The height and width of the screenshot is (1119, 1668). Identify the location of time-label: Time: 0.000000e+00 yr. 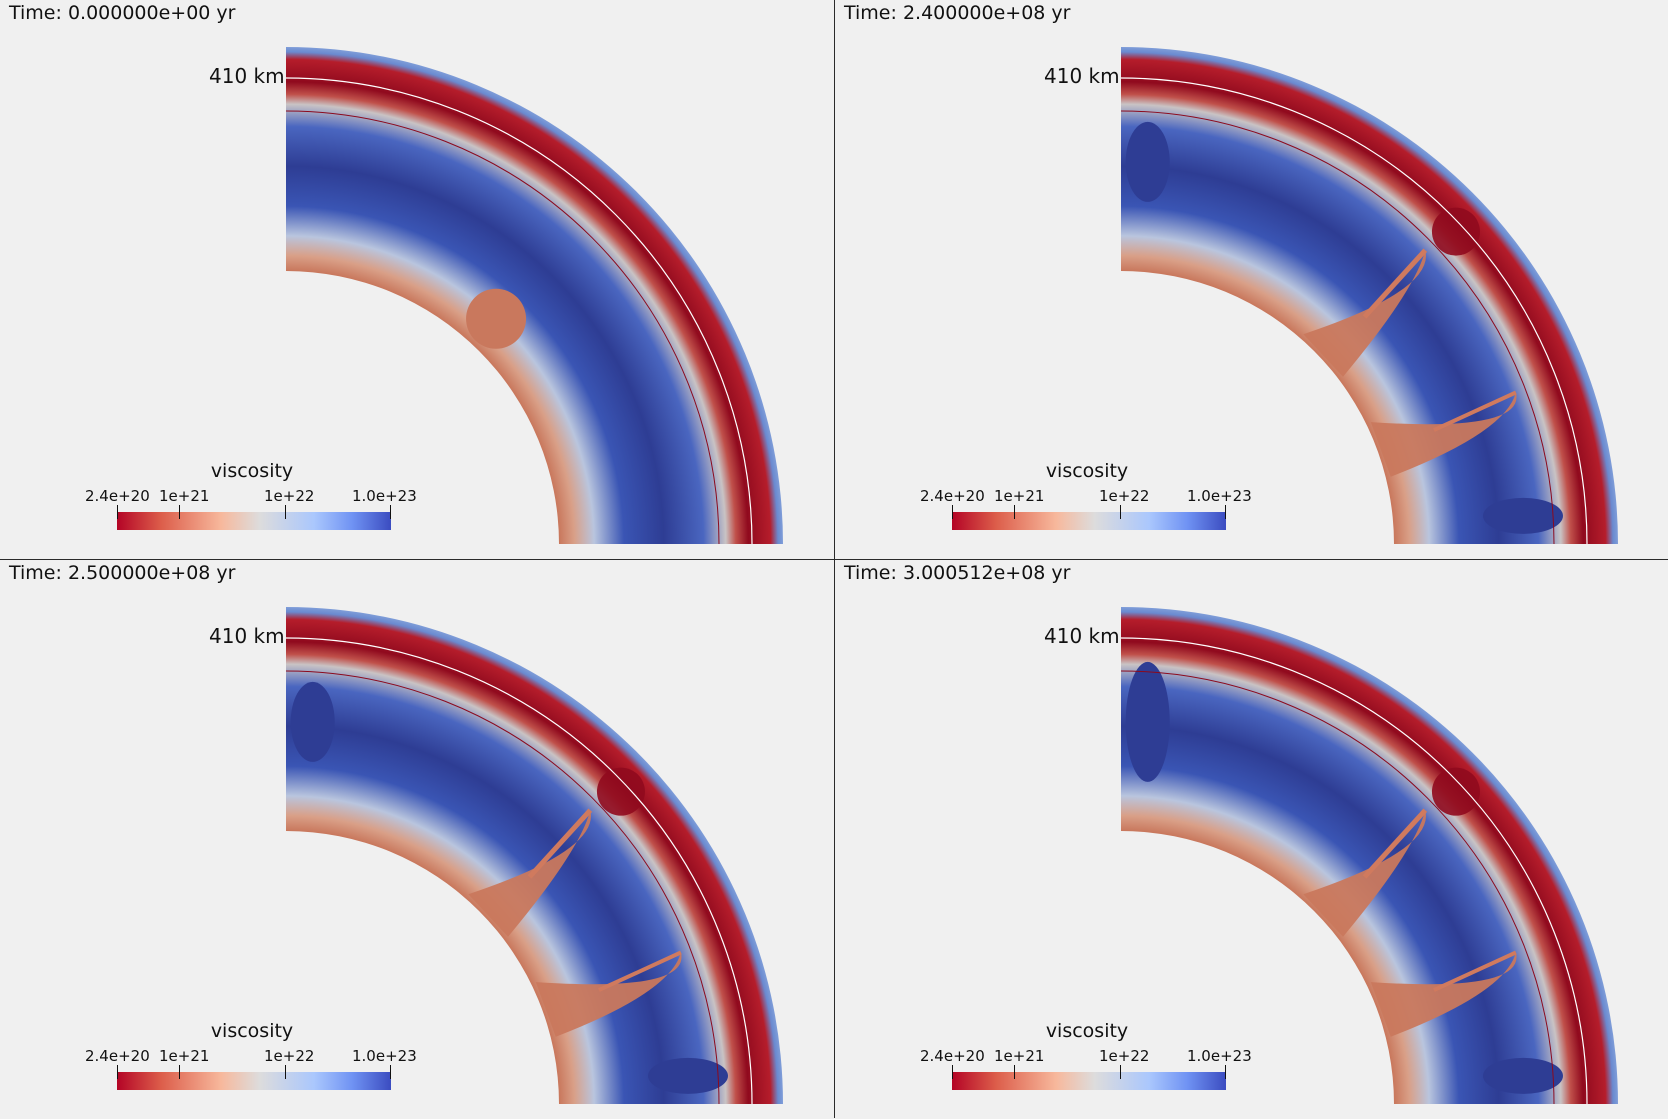
(122, 13).